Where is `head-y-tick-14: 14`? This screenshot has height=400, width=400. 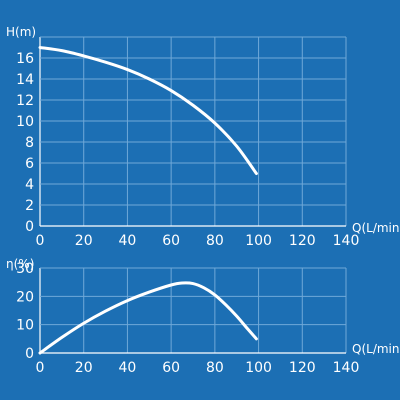
head-y-tick-14: 14 is located at coordinates (25, 80).